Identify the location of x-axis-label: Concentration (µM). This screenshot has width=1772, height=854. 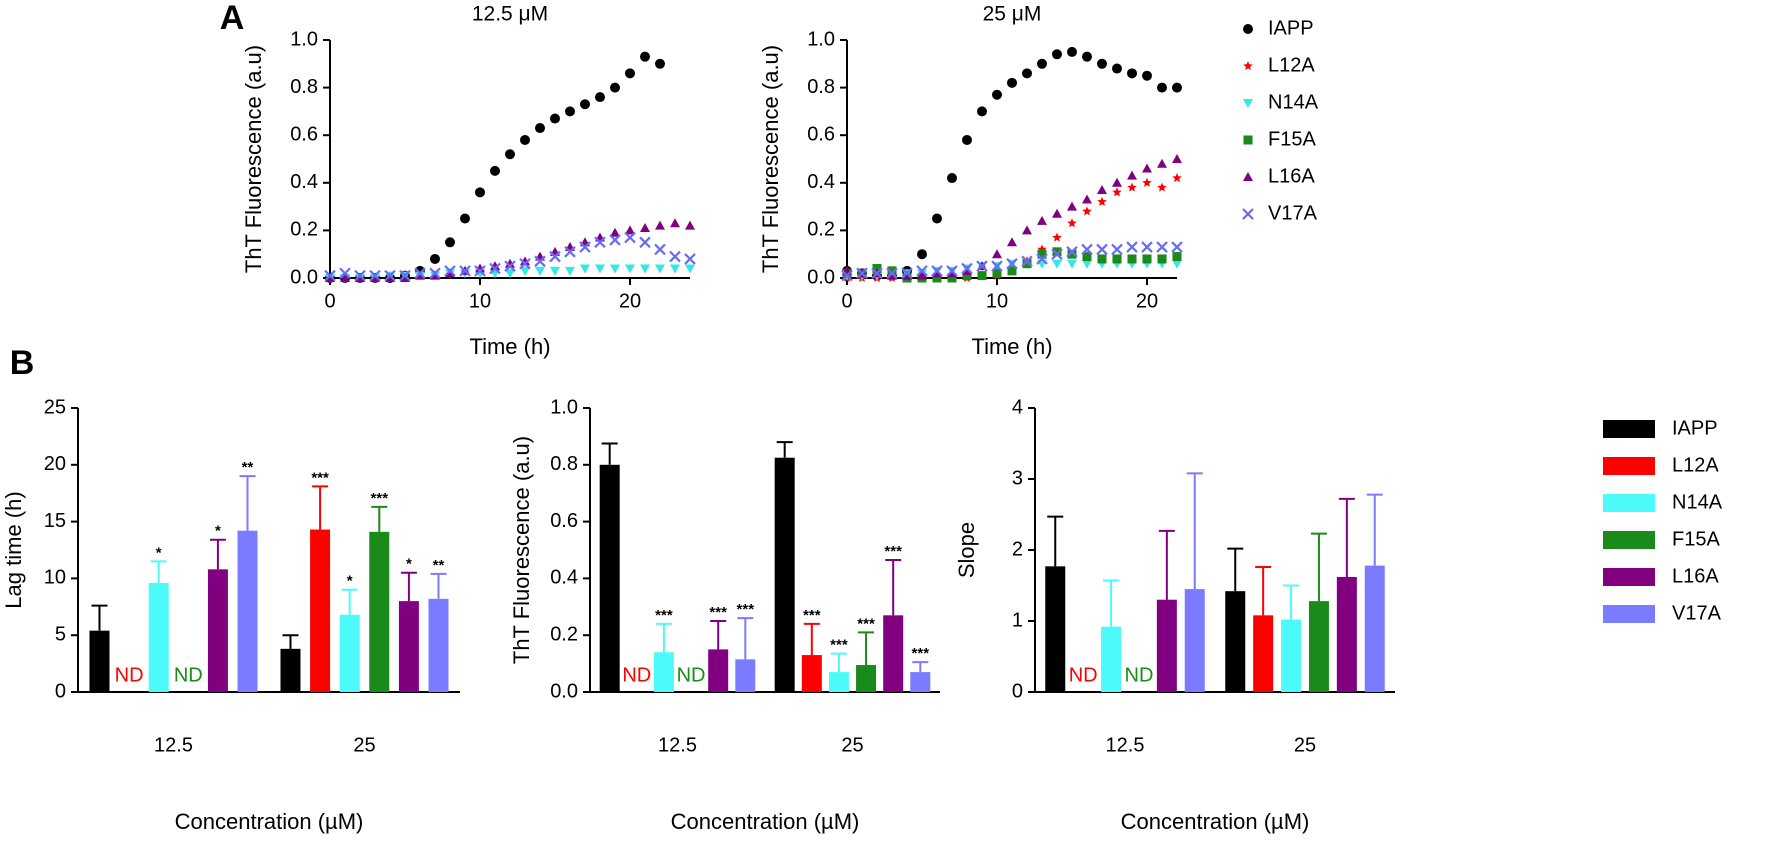
(1215, 821).